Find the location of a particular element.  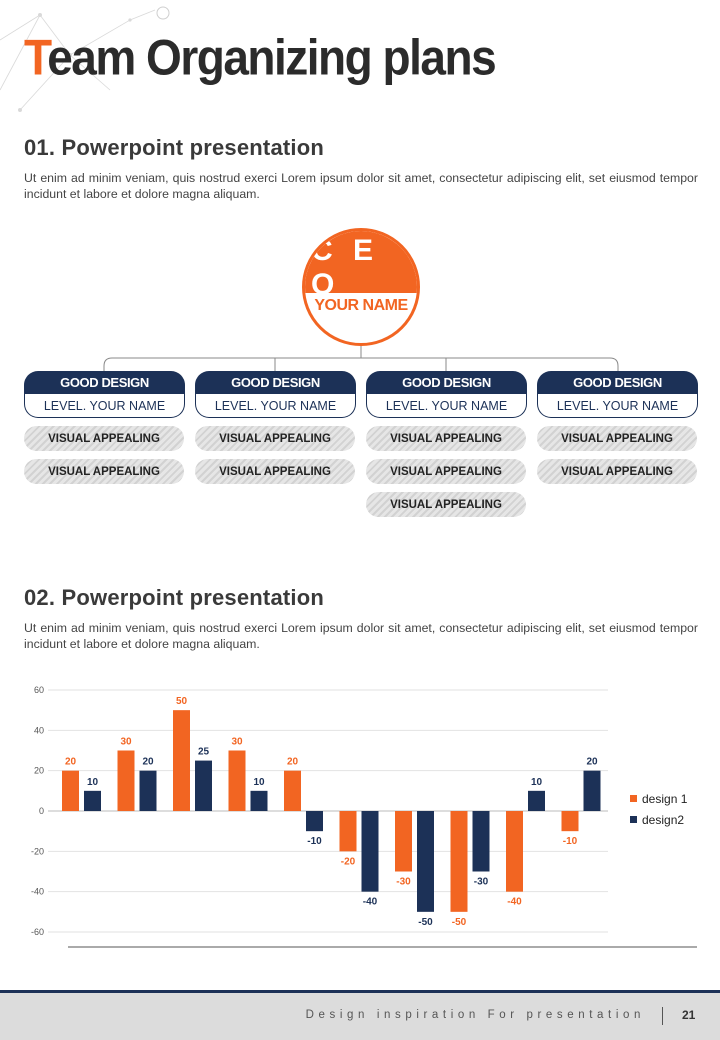

page-title-rest: eam Organizing plans is located at coordinates (272, 57).